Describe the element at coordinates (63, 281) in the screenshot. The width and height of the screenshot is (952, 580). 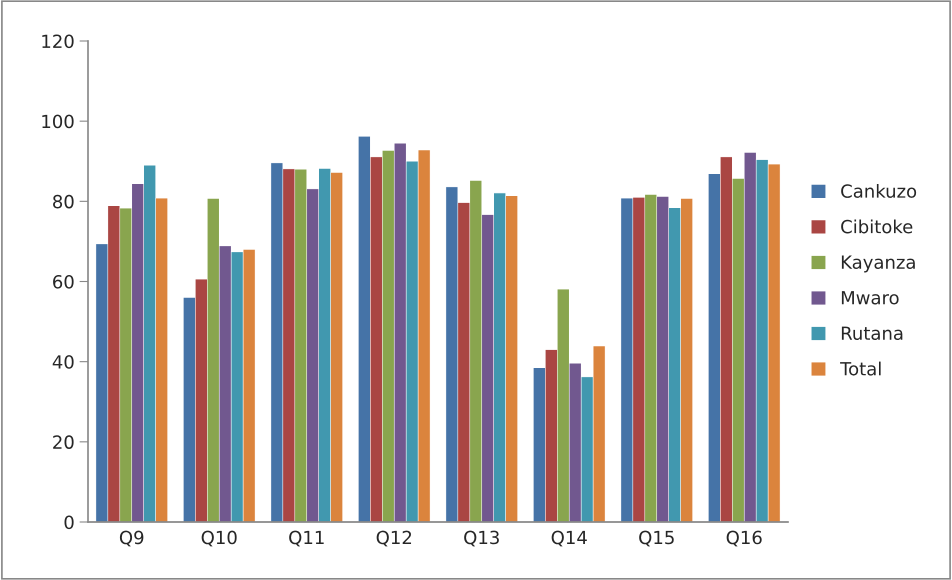
I see `y-tick-label: 60` at that location.